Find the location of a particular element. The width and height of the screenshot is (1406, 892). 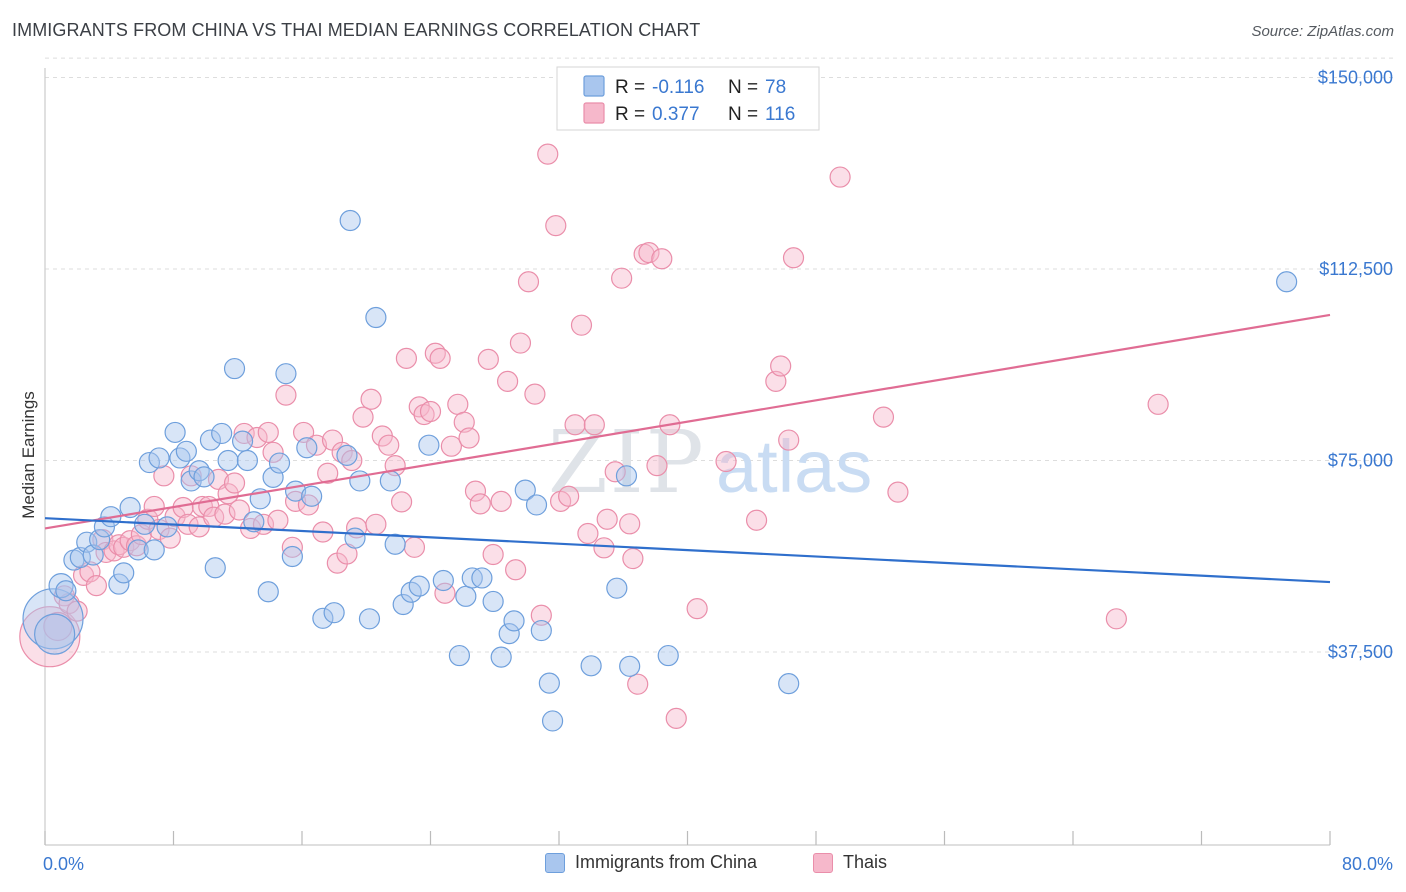

china-legend-swatch is located at coordinates (594, 86).